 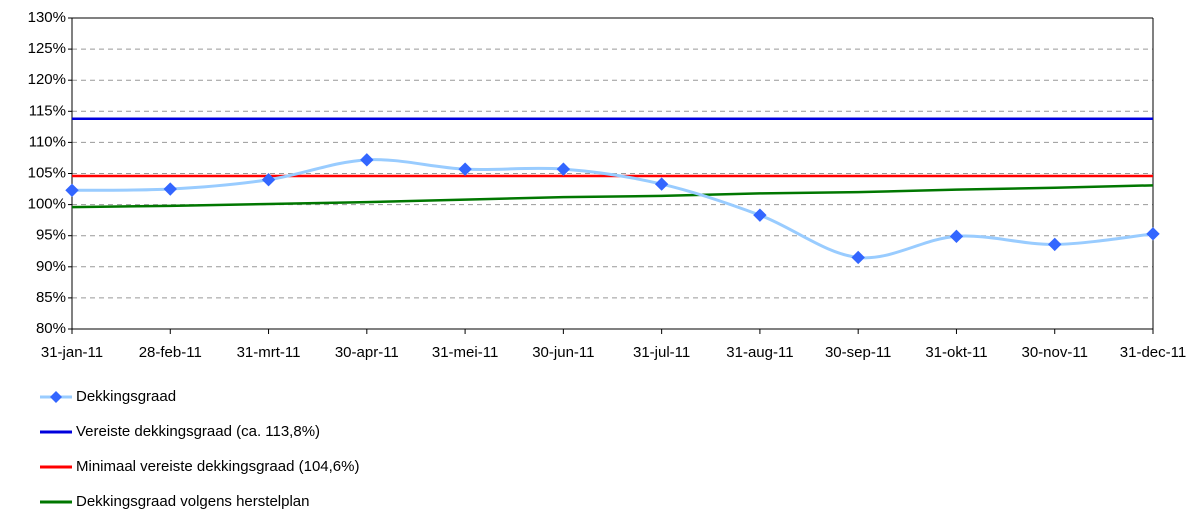 I want to click on y-tick-label: 115%, so click(x=47, y=110).